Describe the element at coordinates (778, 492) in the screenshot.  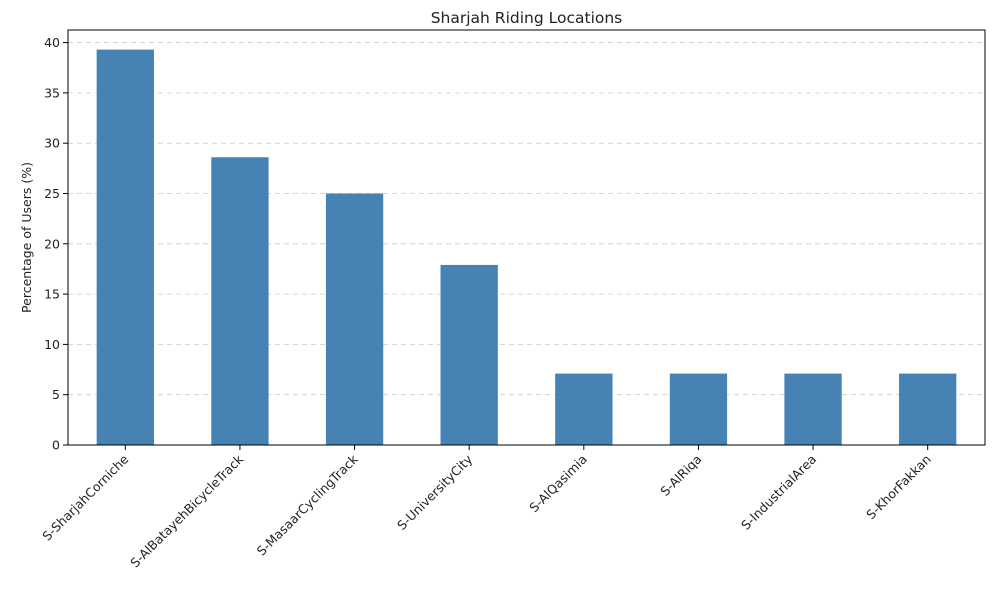
I see `x-tick-label: S-IndustrialArea` at that location.